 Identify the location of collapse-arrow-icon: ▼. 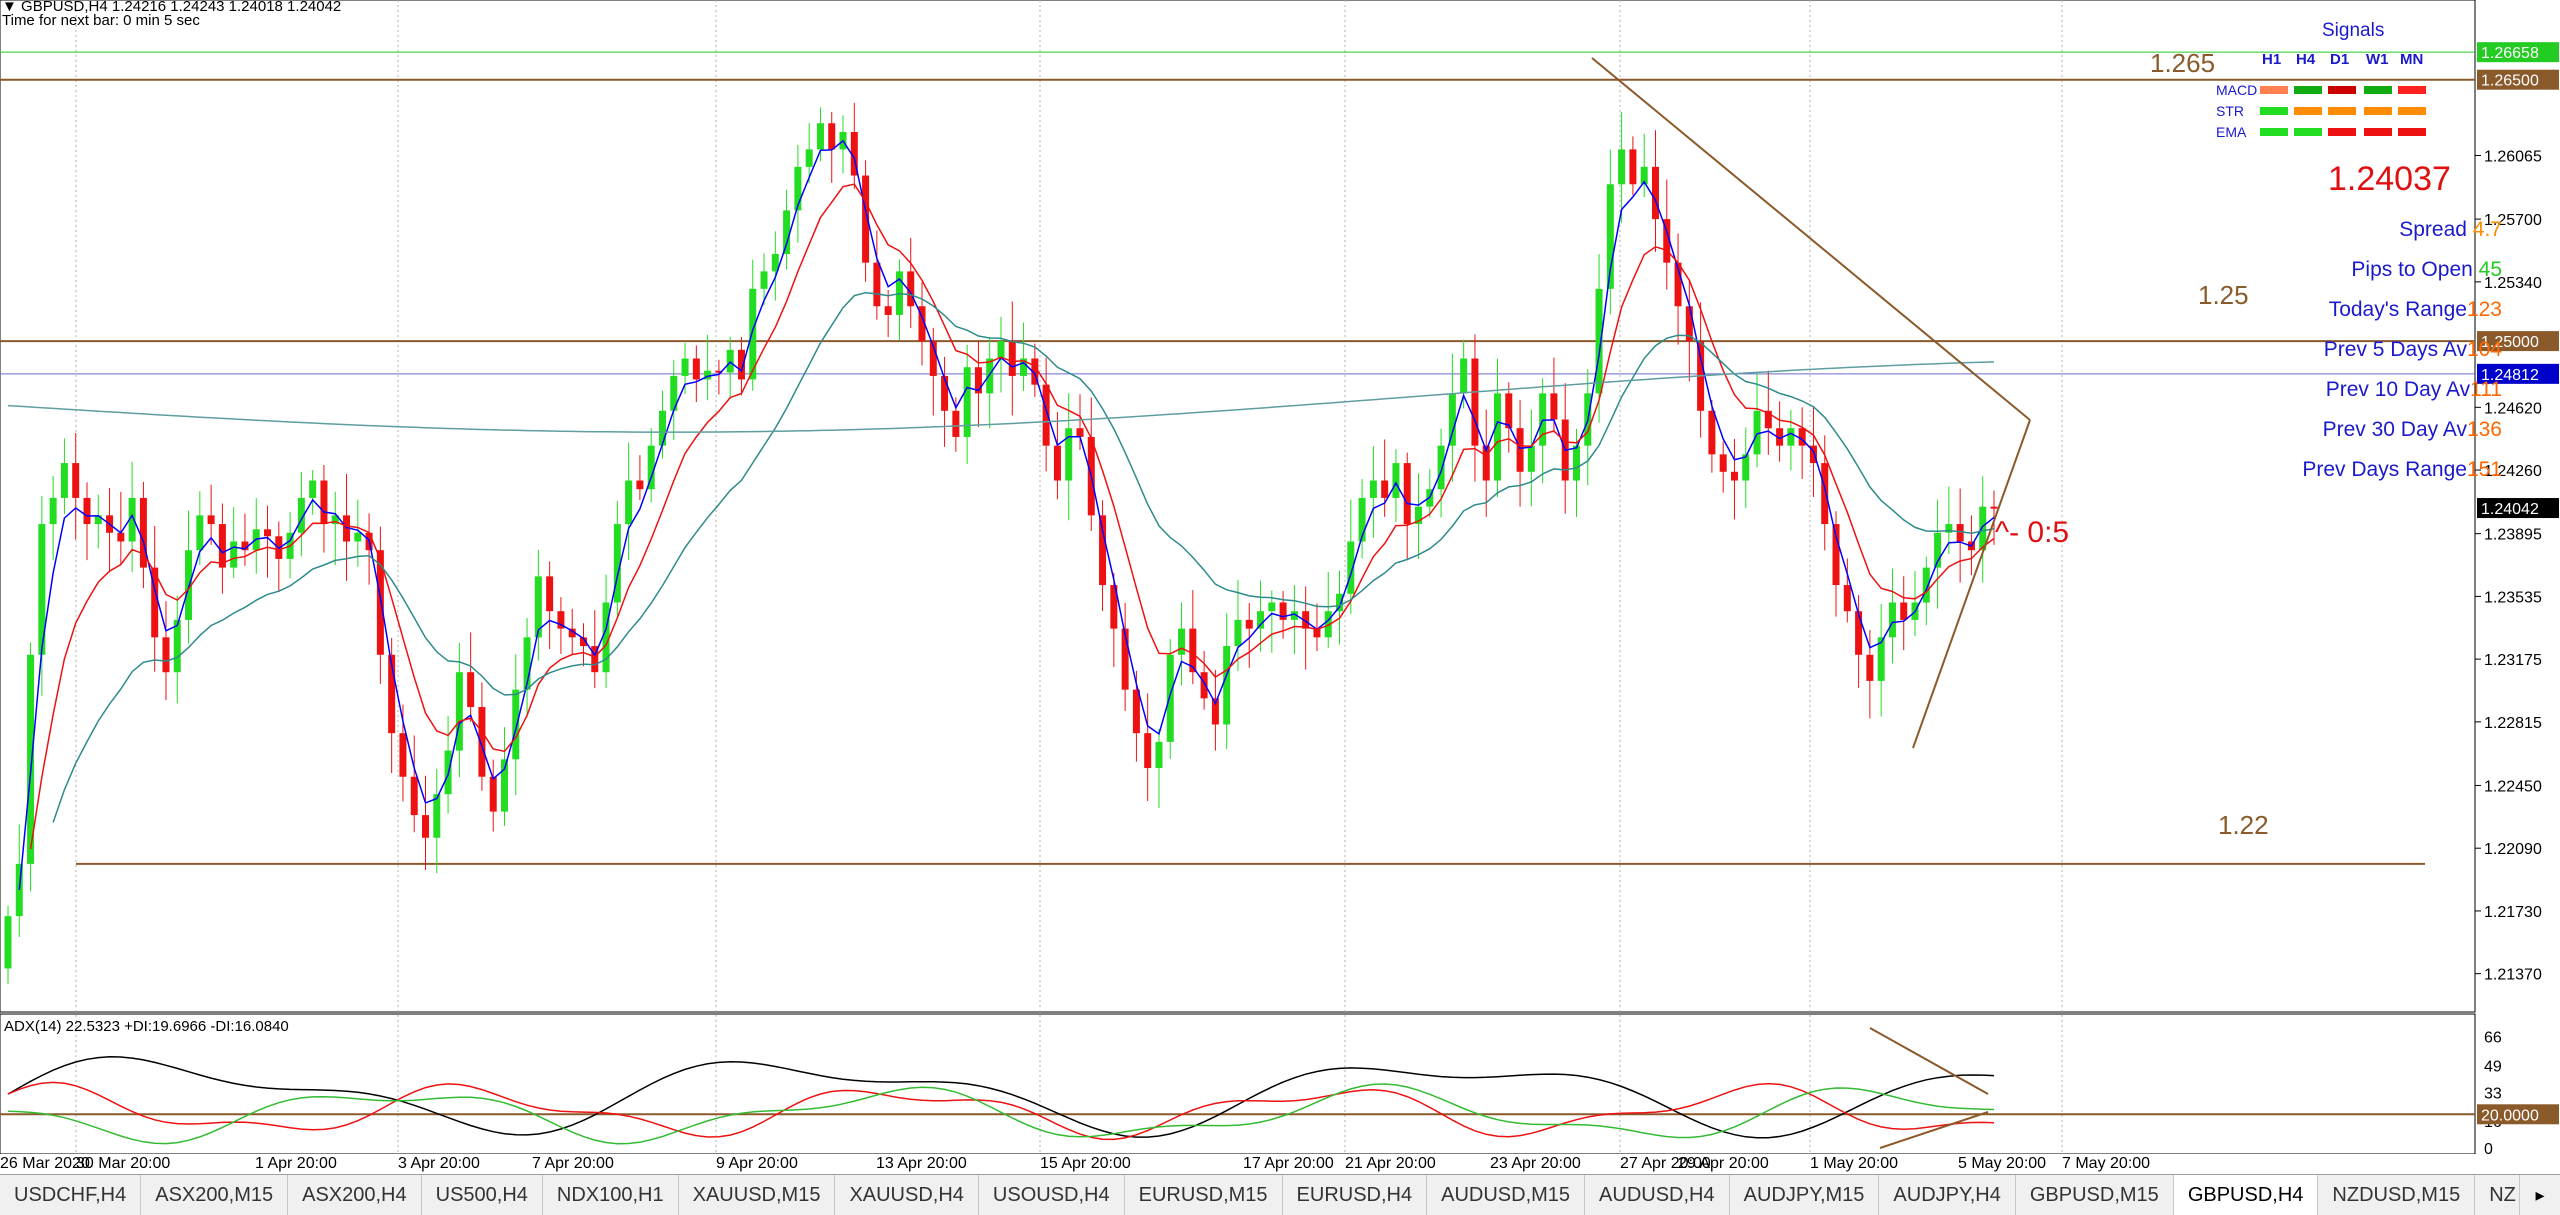
(9, 7).